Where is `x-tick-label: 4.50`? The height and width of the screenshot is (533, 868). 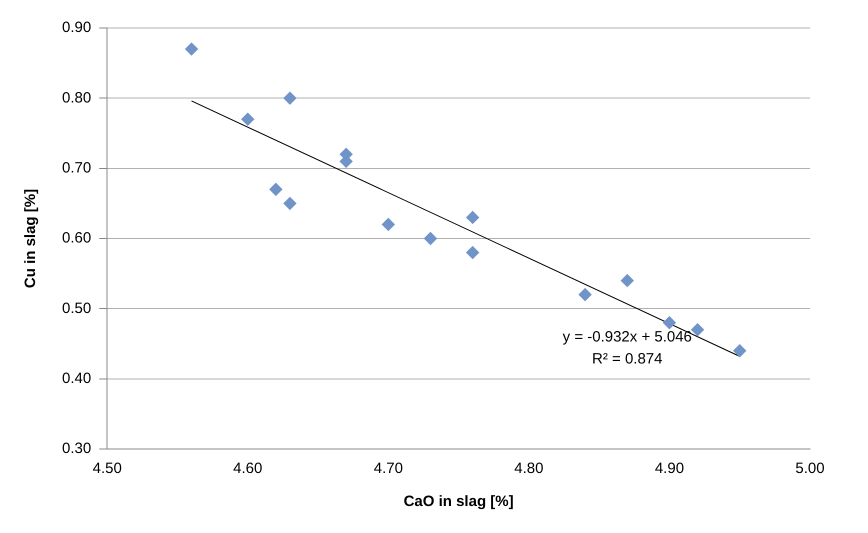 x-tick-label: 4.50 is located at coordinates (107, 469).